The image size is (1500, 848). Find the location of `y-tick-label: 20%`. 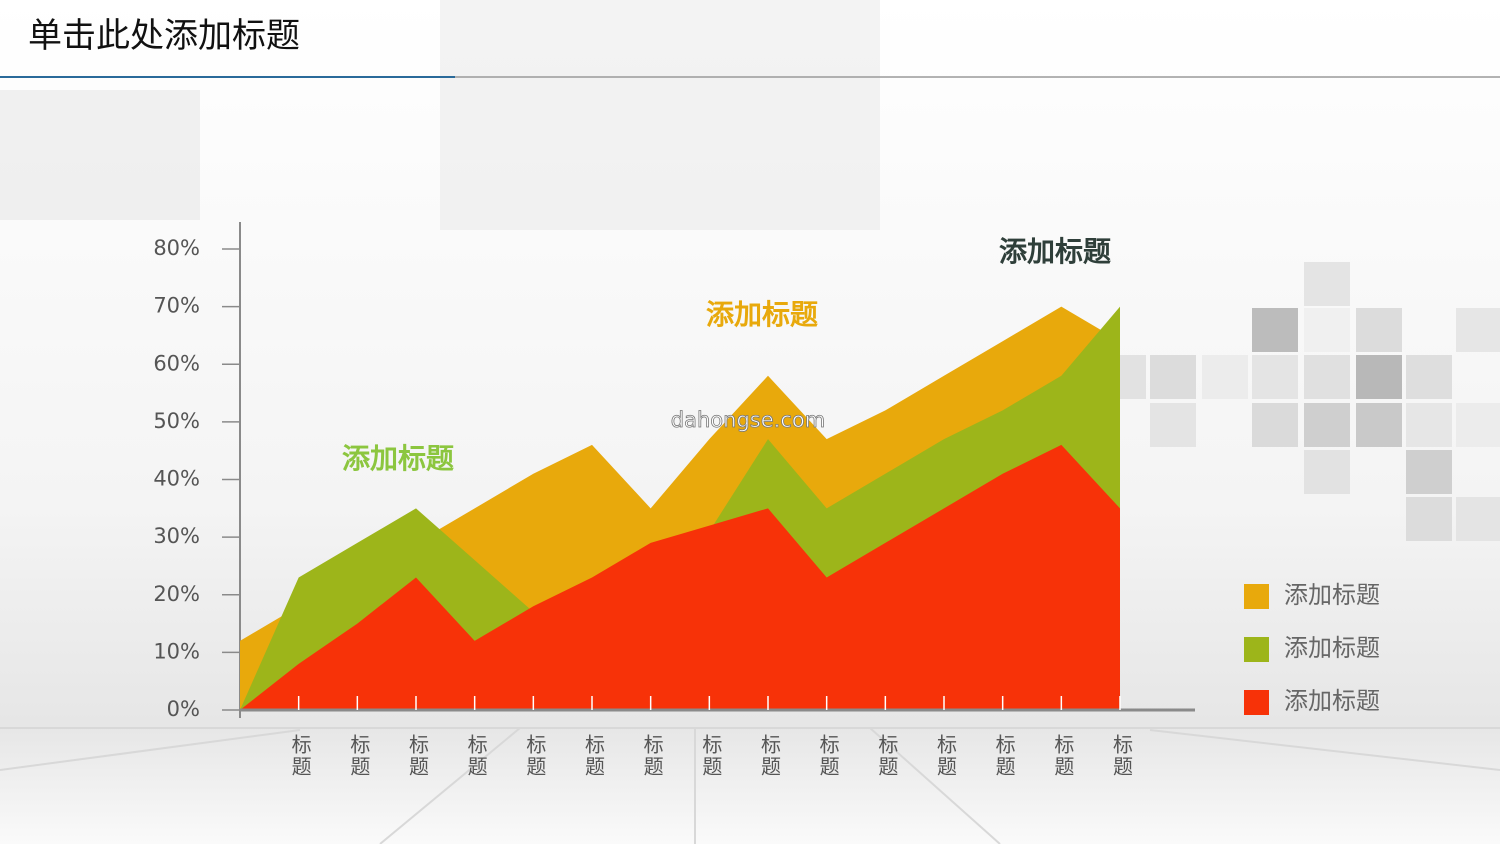

y-tick-label: 20% is located at coordinates (176, 594).